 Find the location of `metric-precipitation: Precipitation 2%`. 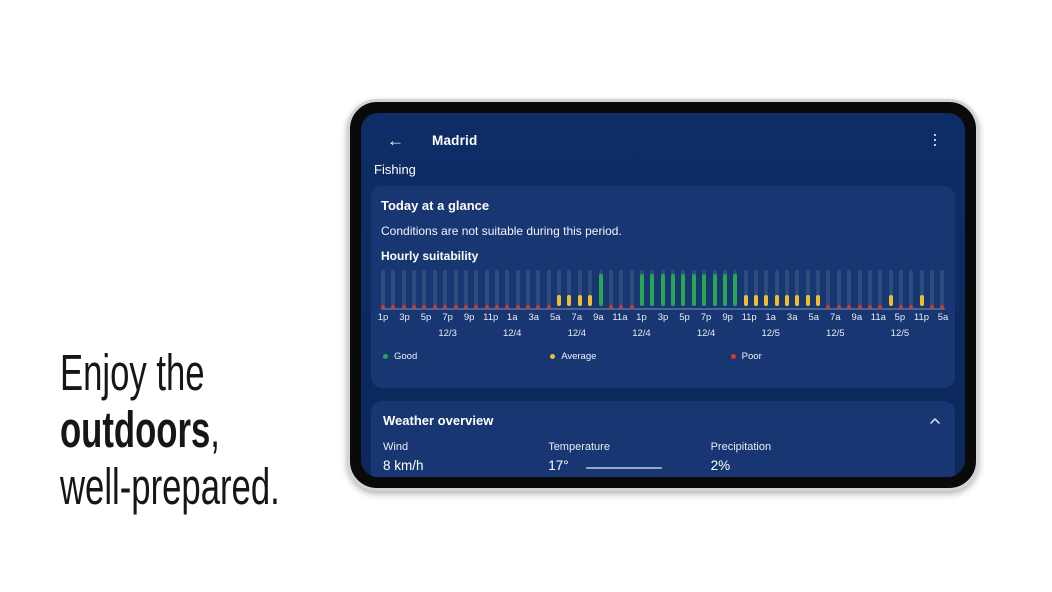

metric-precipitation: Precipitation 2% is located at coordinates (827, 457).